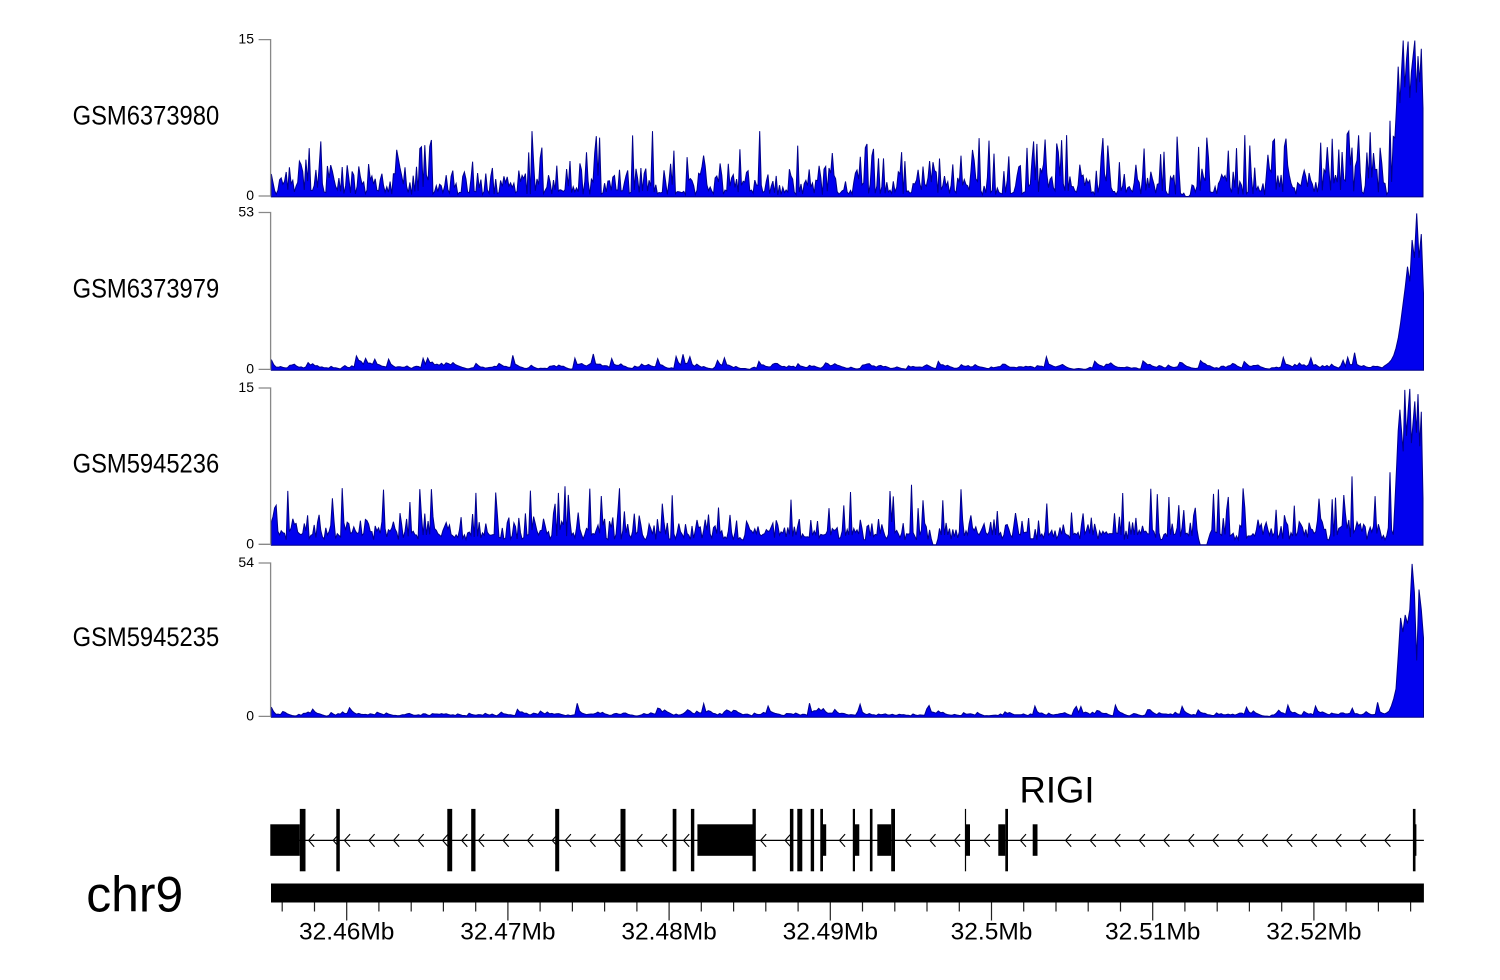  I want to click on svg-text: 32.51Mb, so click(1152, 932).